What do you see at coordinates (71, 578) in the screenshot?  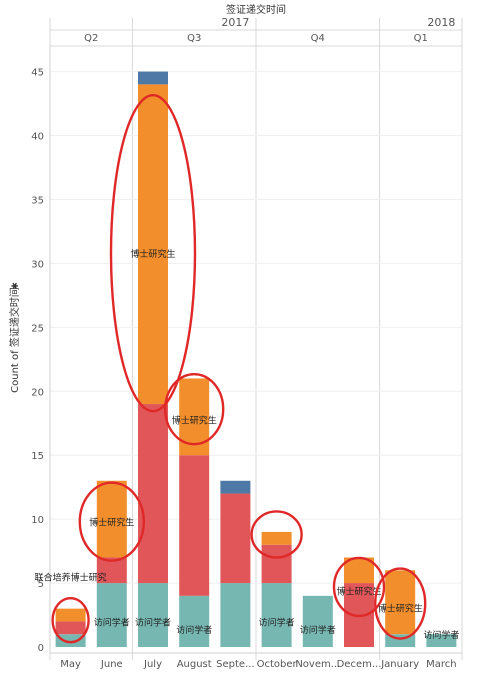 I see `bar-annotation: 联合培养博士研究` at bounding box center [71, 578].